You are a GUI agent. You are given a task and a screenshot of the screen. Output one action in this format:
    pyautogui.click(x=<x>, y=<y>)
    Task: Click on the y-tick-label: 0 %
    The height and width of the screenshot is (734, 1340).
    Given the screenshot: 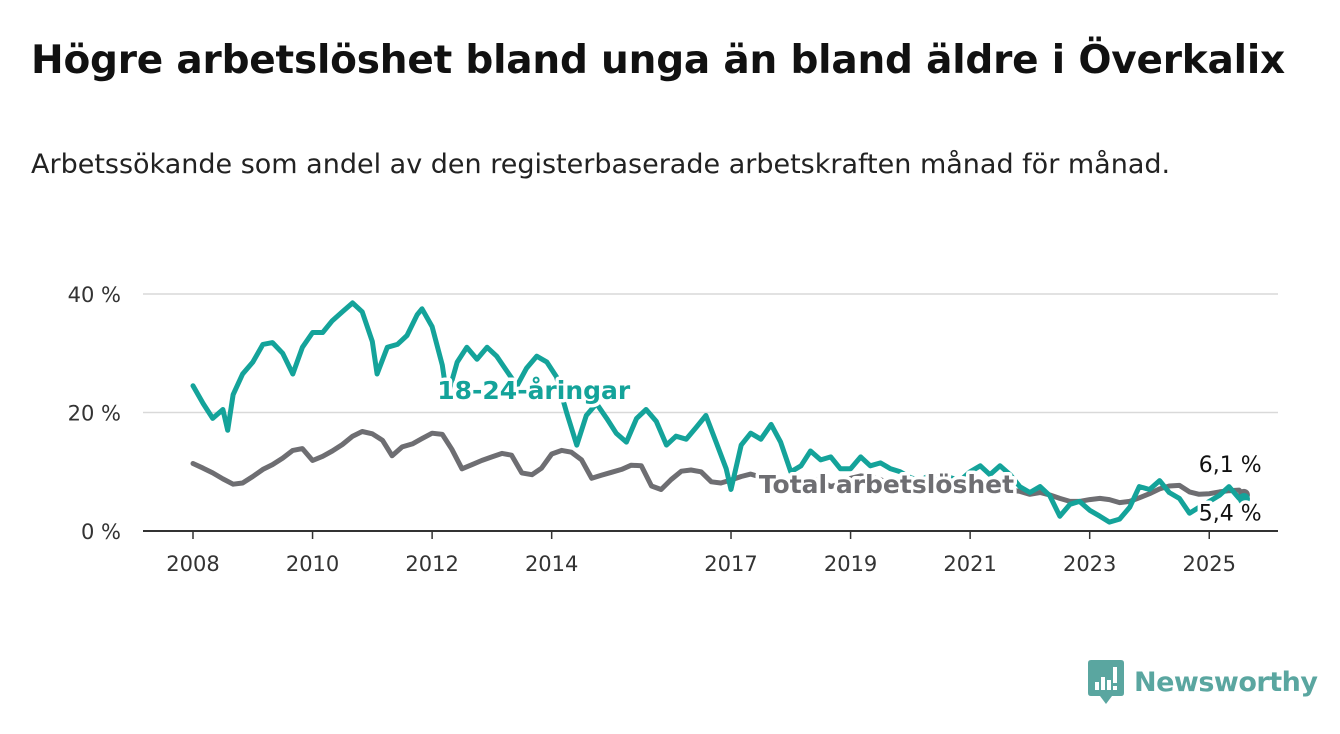 What is the action you would take?
    pyautogui.click(x=101, y=532)
    